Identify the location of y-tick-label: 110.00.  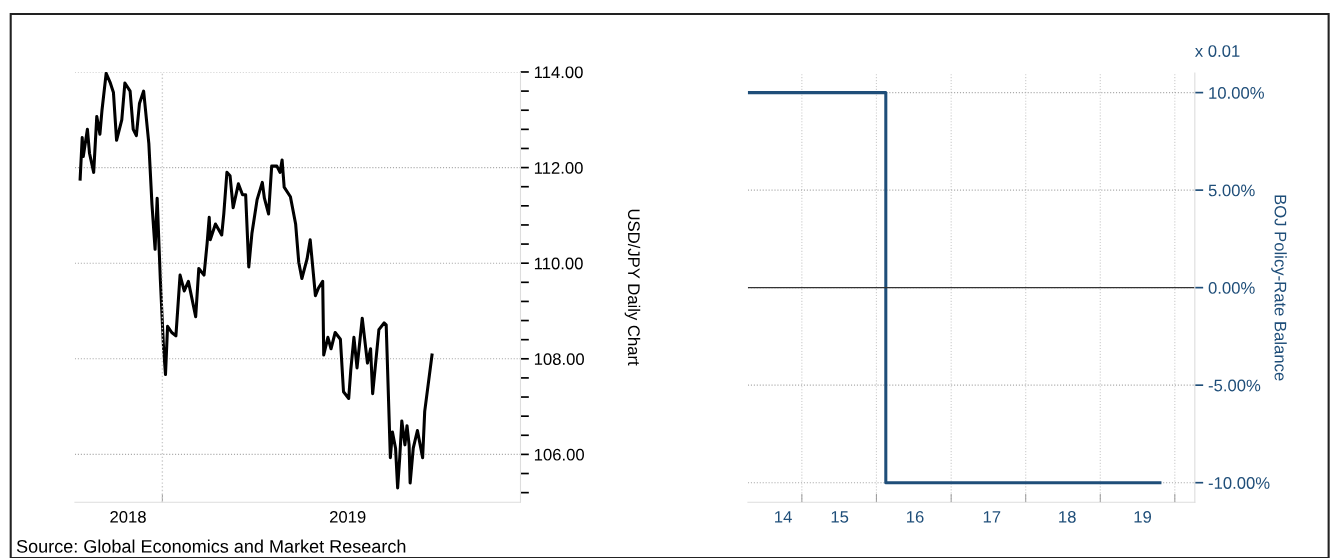
(558, 263).